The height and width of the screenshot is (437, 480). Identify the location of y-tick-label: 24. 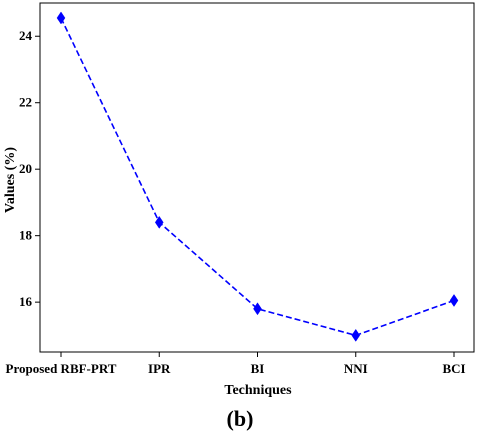
(26, 35).